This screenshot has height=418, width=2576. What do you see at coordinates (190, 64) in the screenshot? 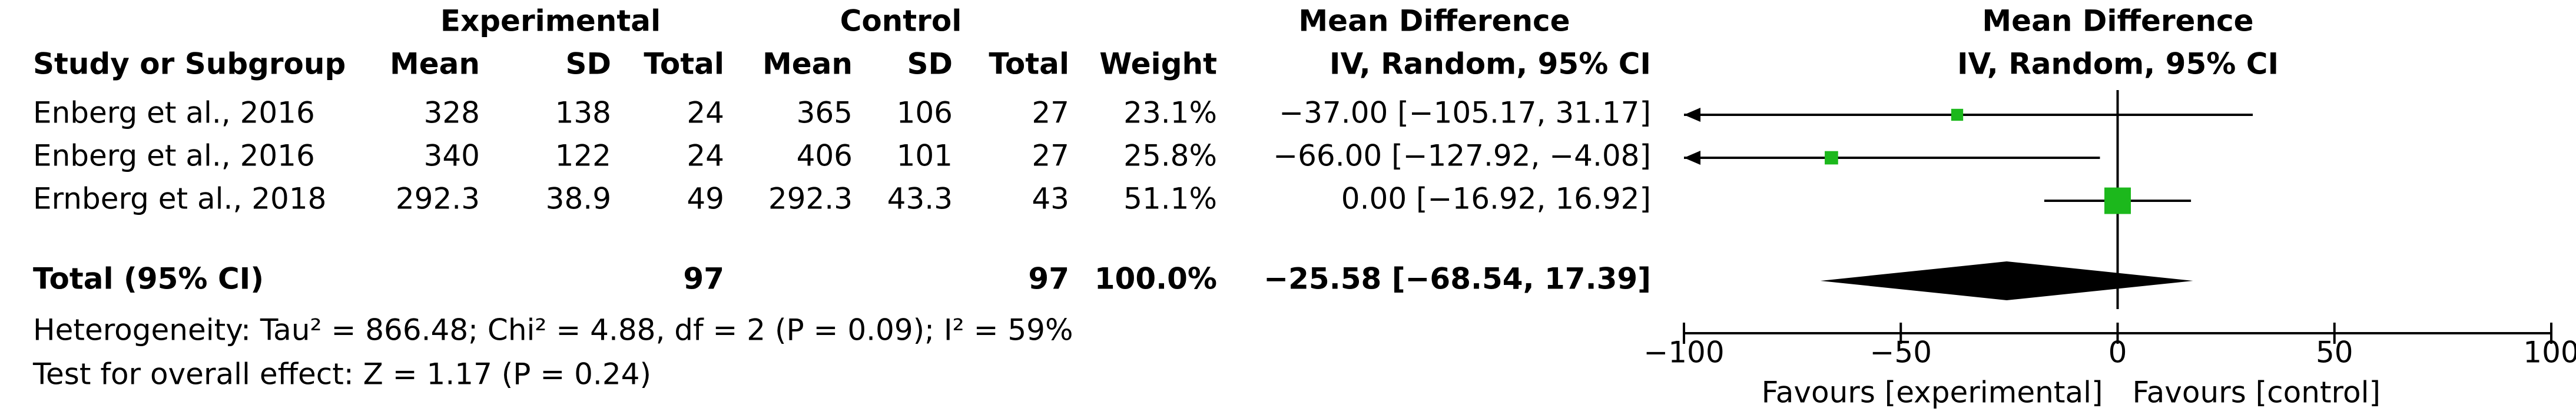
I see `column-header: Study or Subgroup` at bounding box center [190, 64].